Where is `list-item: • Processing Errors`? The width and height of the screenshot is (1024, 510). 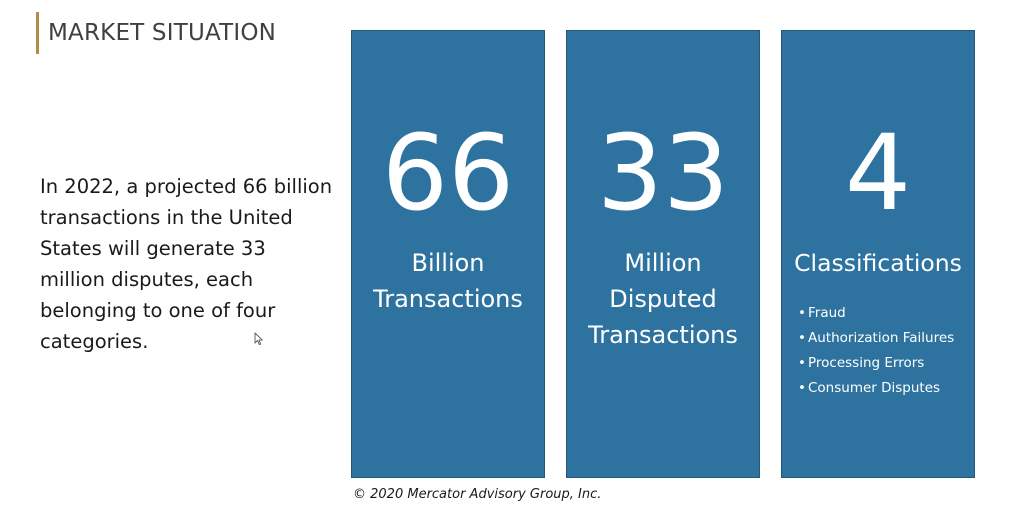 list-item: • Processing Errors is located at coordinates (876, 363).